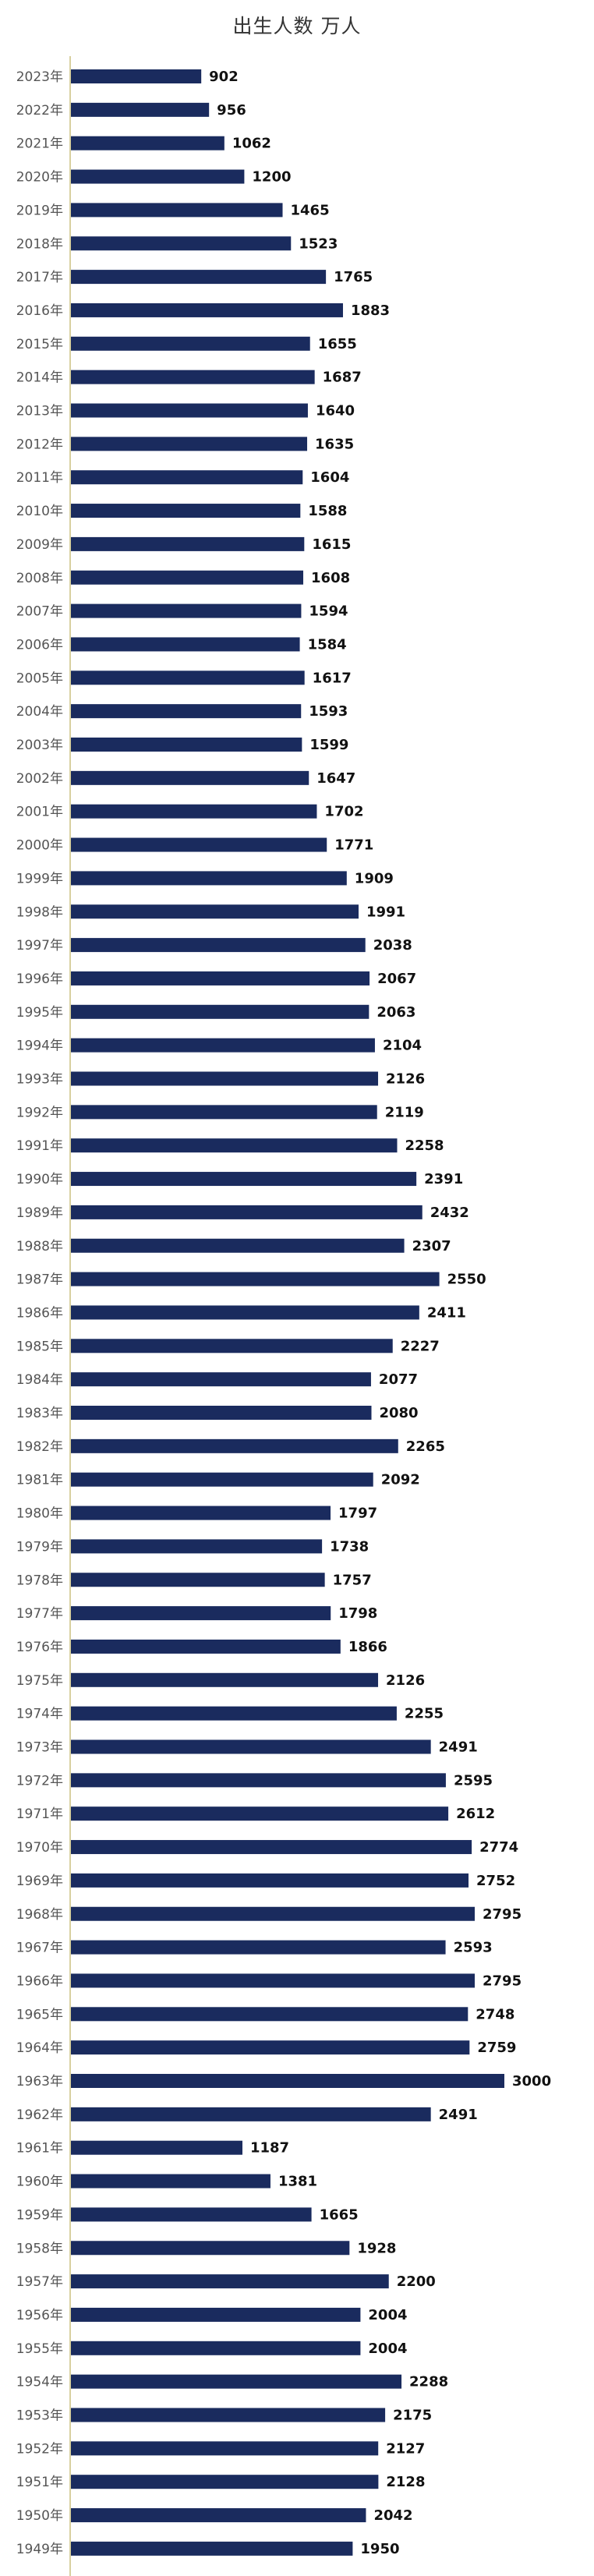 This screenshot has width=594, height=2576. What do you see at coordinates (297, 26) in the screenshot?
I see `chart-title: 出生人数 万人` at bounding box center [297, 26].